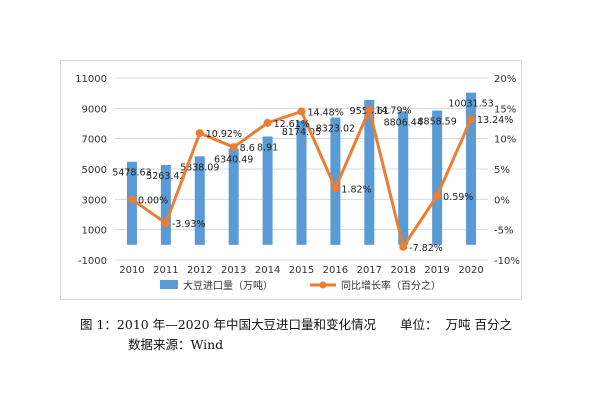  I want to click on line-data-label: 1.82%, so click(356, 189).